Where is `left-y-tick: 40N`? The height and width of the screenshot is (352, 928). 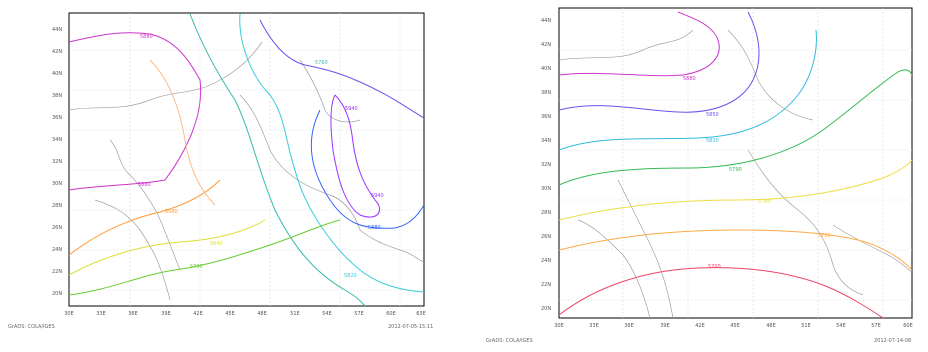 left-y-tick: 40N is located at coordinates (57, 74).